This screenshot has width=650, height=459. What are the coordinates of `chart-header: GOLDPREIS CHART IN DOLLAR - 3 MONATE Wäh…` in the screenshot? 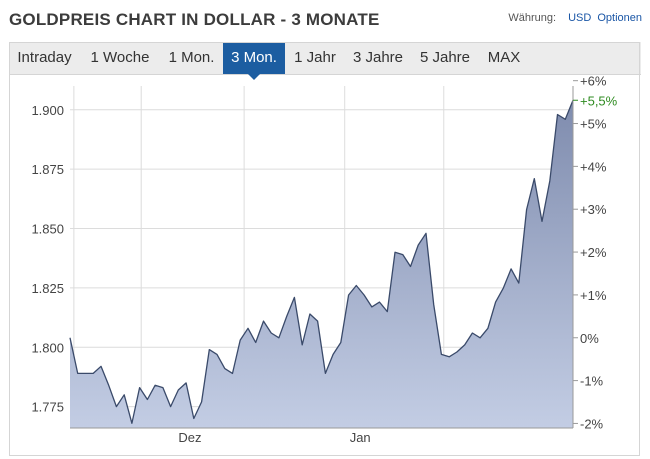 It's located at (325, 20).